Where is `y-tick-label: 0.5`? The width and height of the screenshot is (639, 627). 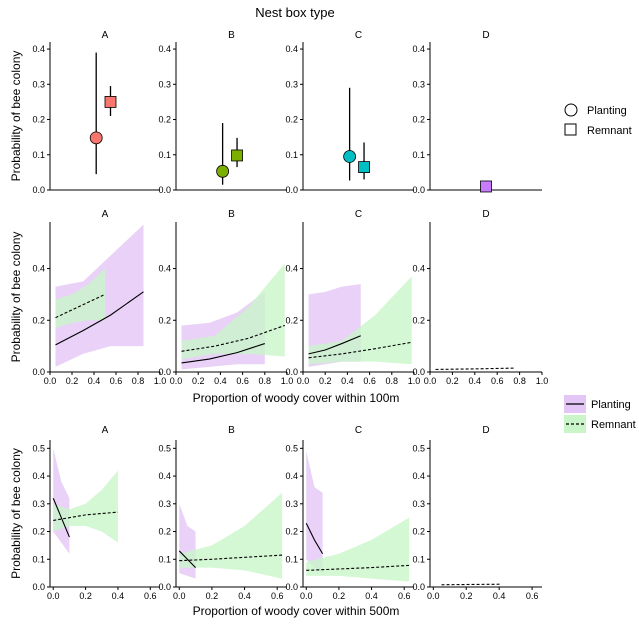 y-tick-label: 0.5 is located at coordinates (164, 448).